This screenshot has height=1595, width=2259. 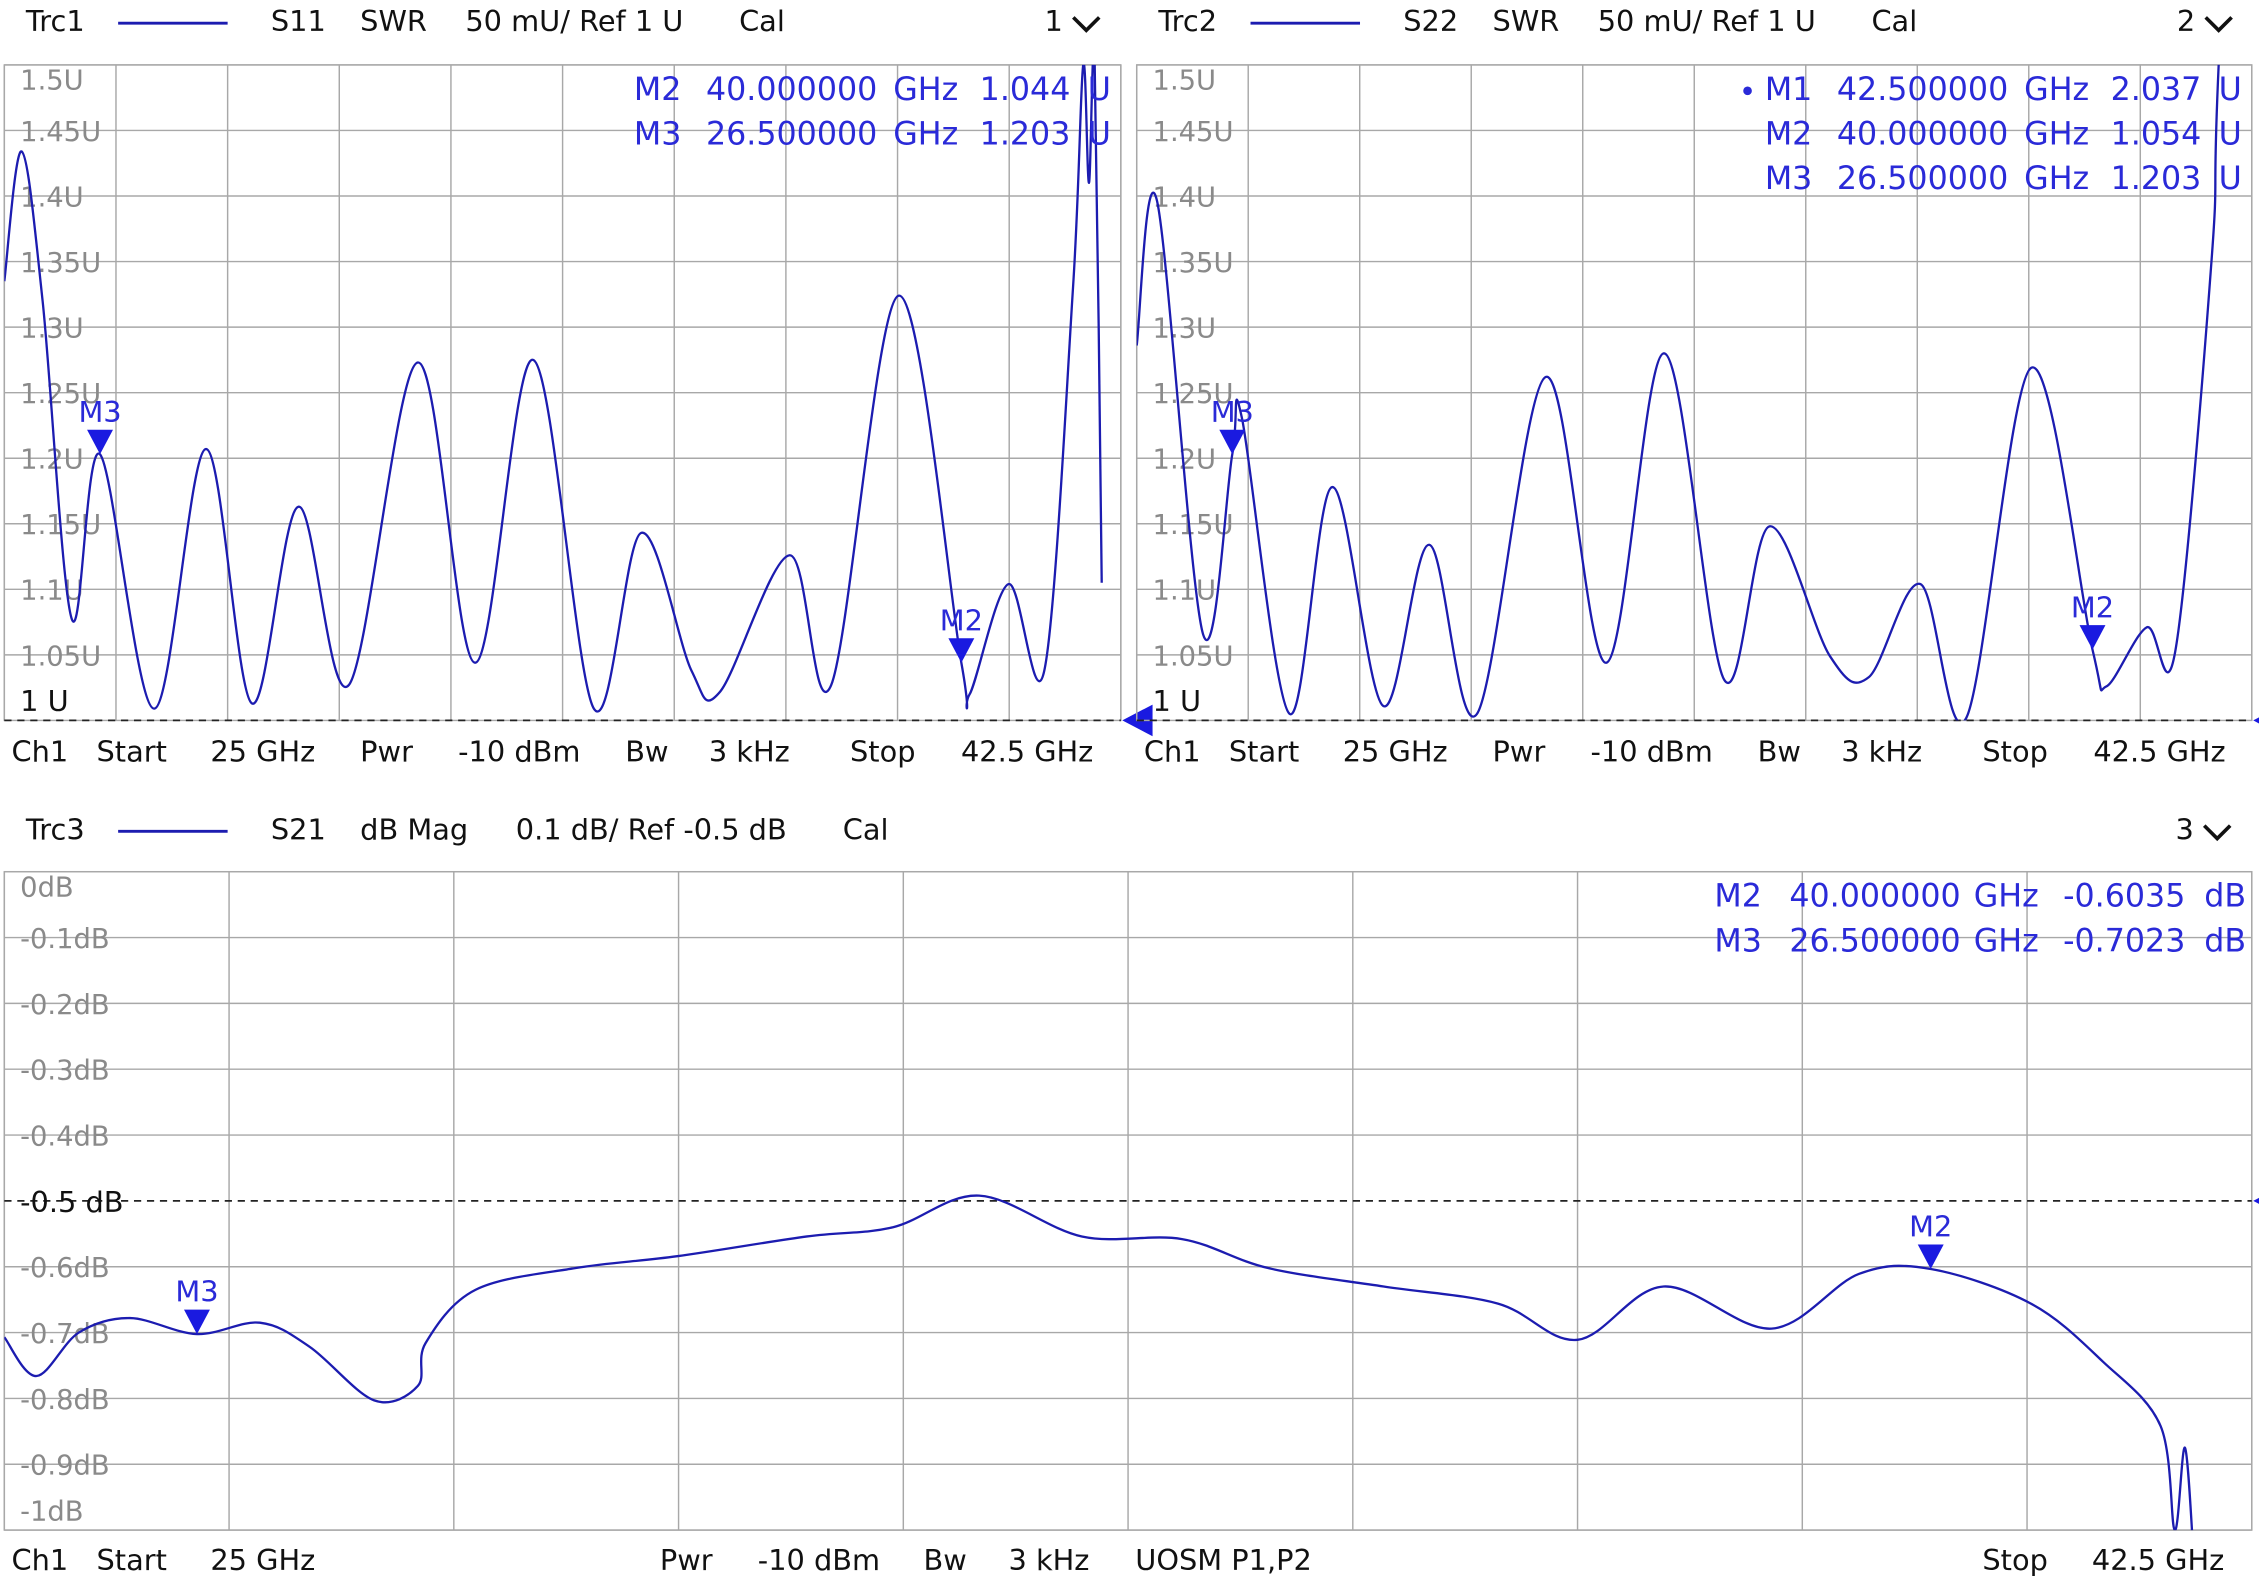 I want to click on y-tick-label: 1.25U, so click(x=1193, y=394).